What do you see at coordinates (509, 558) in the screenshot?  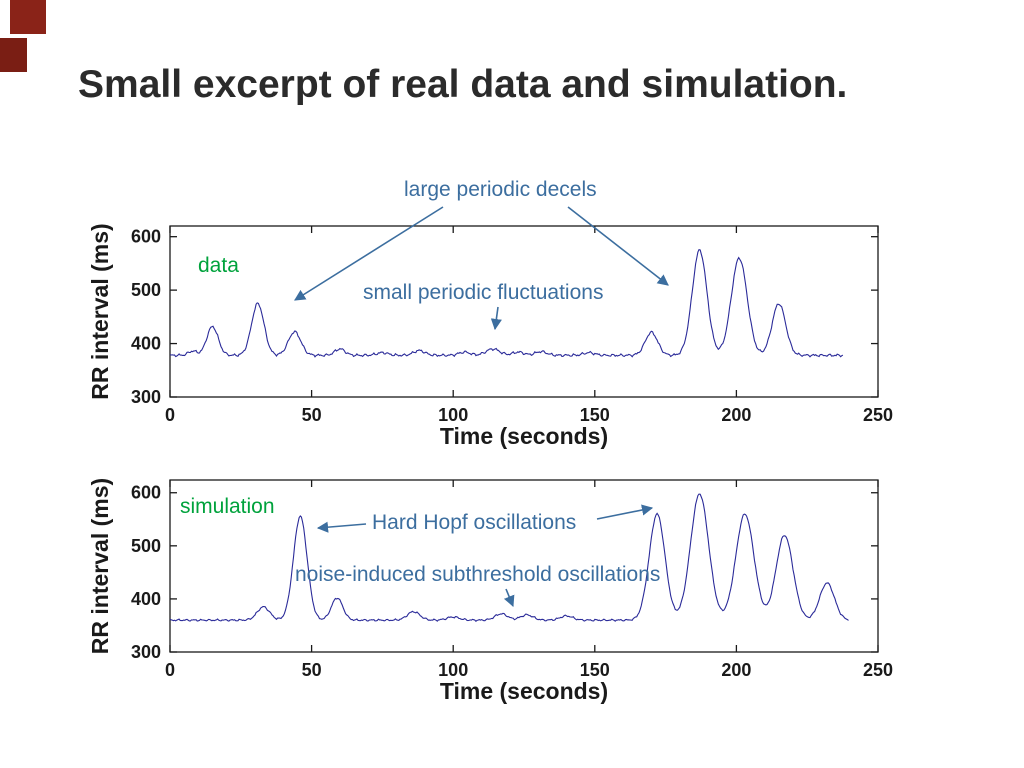 I see `rr-trace-simulation` at bounding box center [509, 558].